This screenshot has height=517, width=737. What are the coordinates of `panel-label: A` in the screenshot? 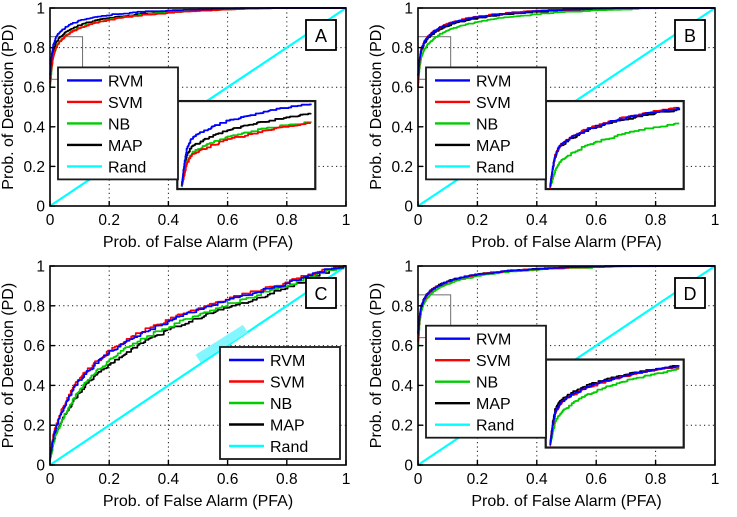 It's located at (321, 36).